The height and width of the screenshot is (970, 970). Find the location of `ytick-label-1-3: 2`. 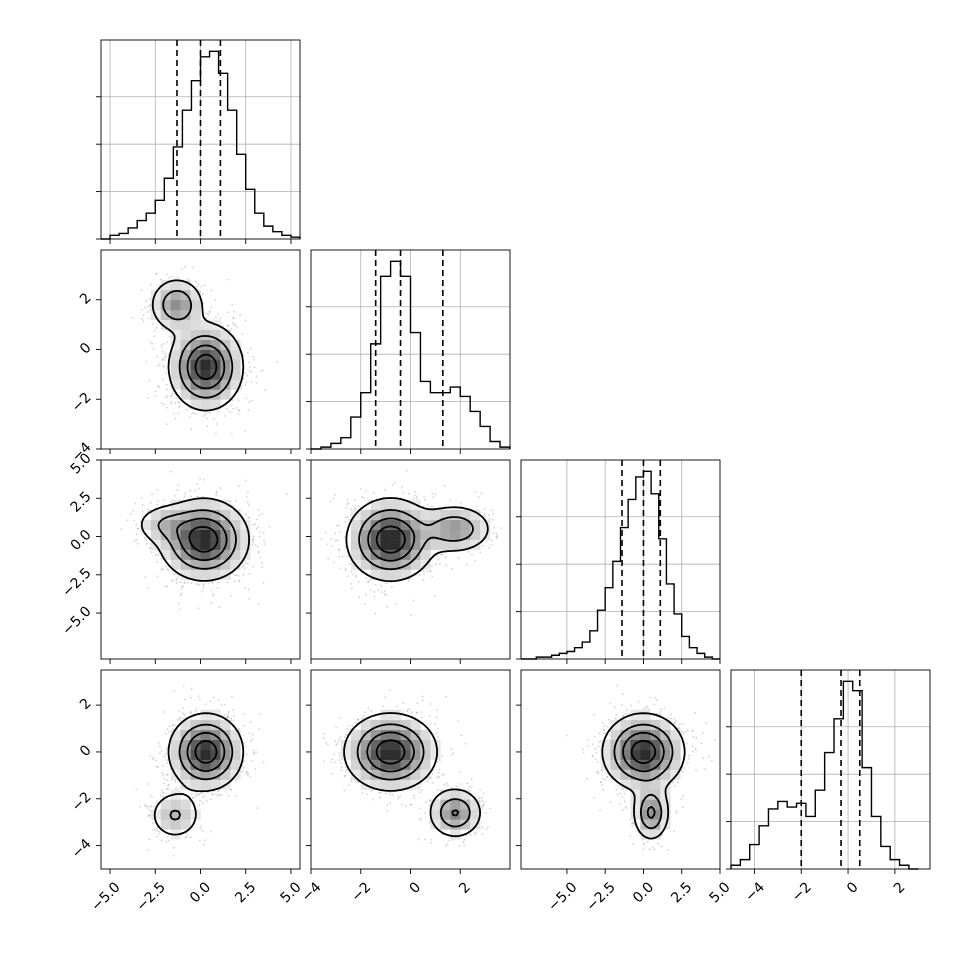

ytick-label-1-3: 2 is located at coordinates (86, 299).